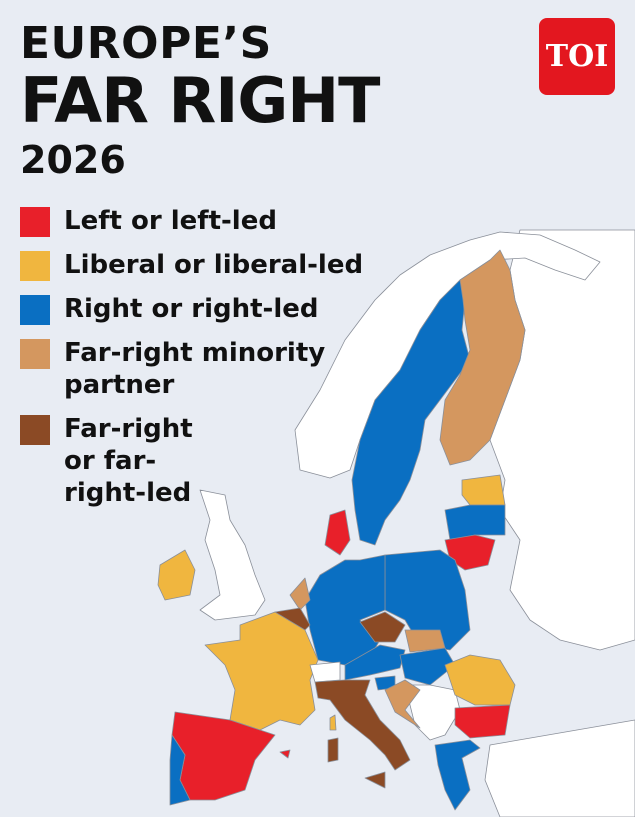 The height and width of the screenshot is (817, 635). Describe the element at coordinates (180, 770) in the screenshot. I see `portugal` at that location.